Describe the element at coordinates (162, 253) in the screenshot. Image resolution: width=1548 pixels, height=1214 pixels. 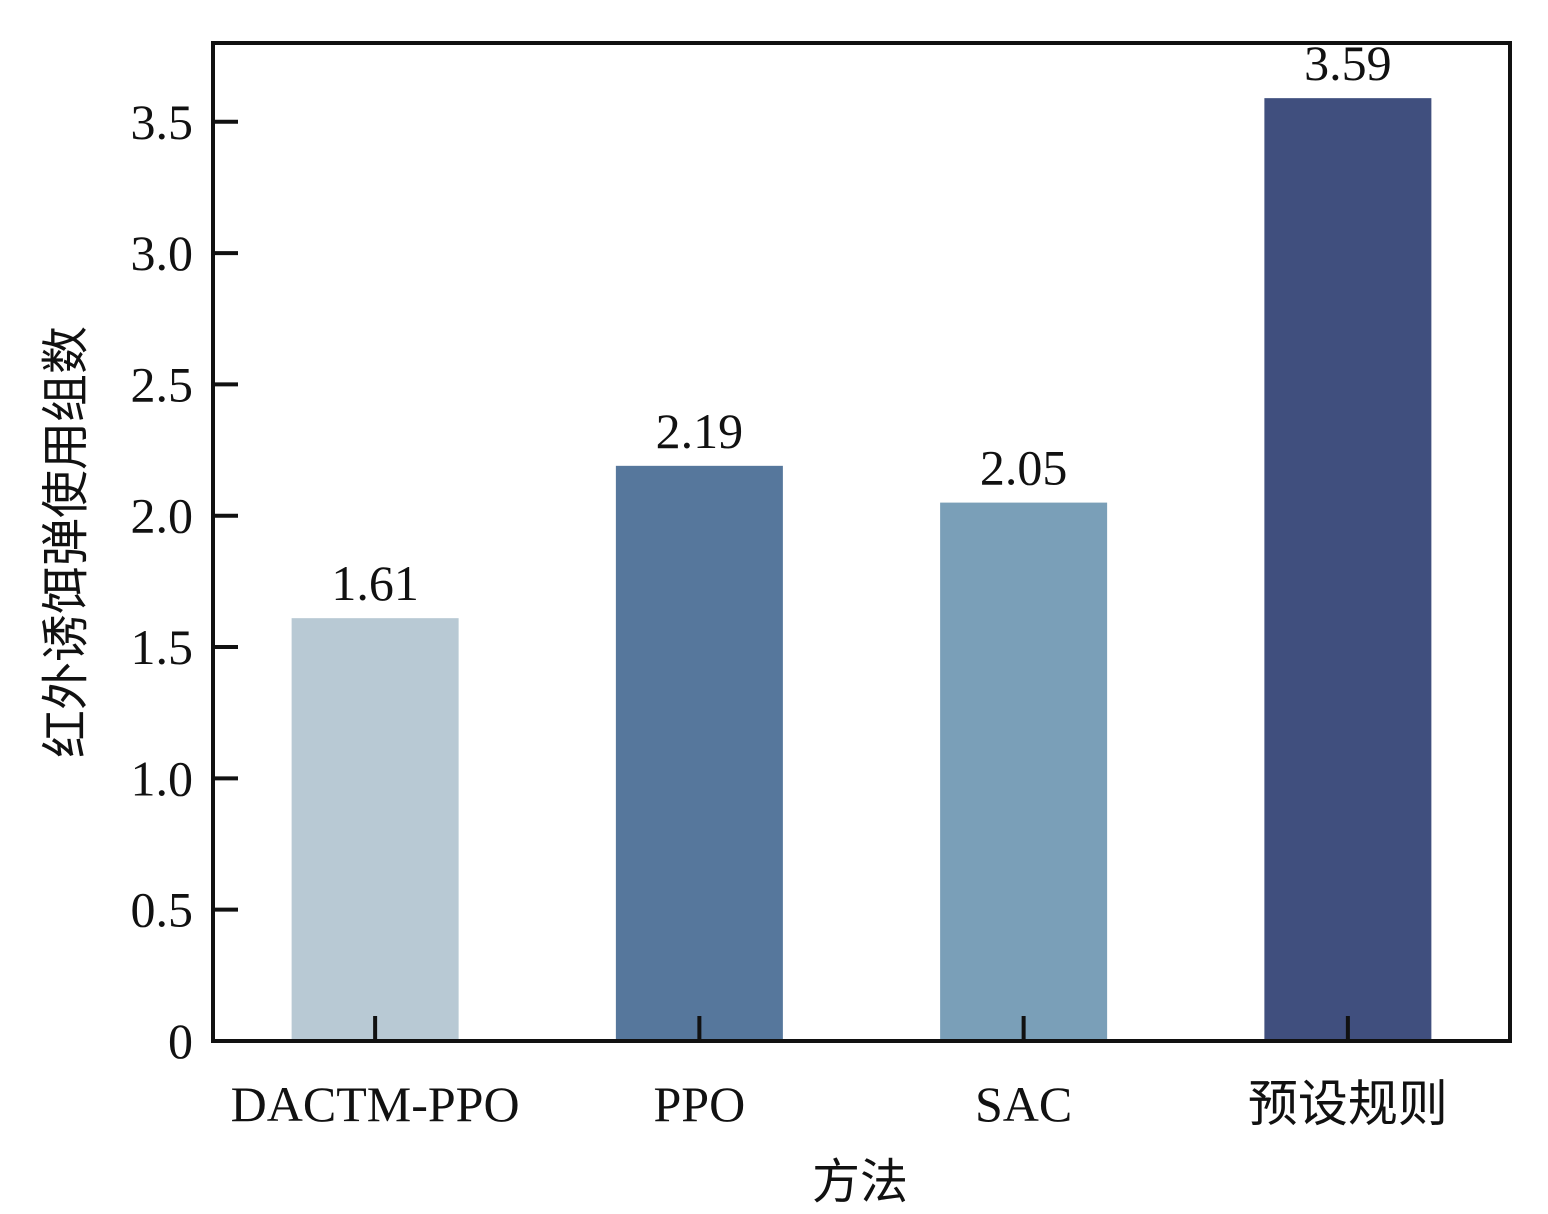
I see `y-tick-label-6: 3.0` at that location.